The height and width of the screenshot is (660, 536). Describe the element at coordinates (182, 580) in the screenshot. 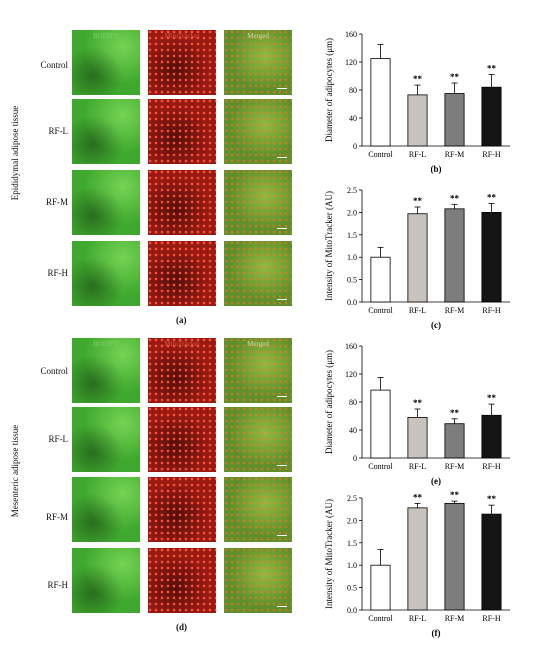

I see `micrograph-d-rfh-mitotracker` at that location.